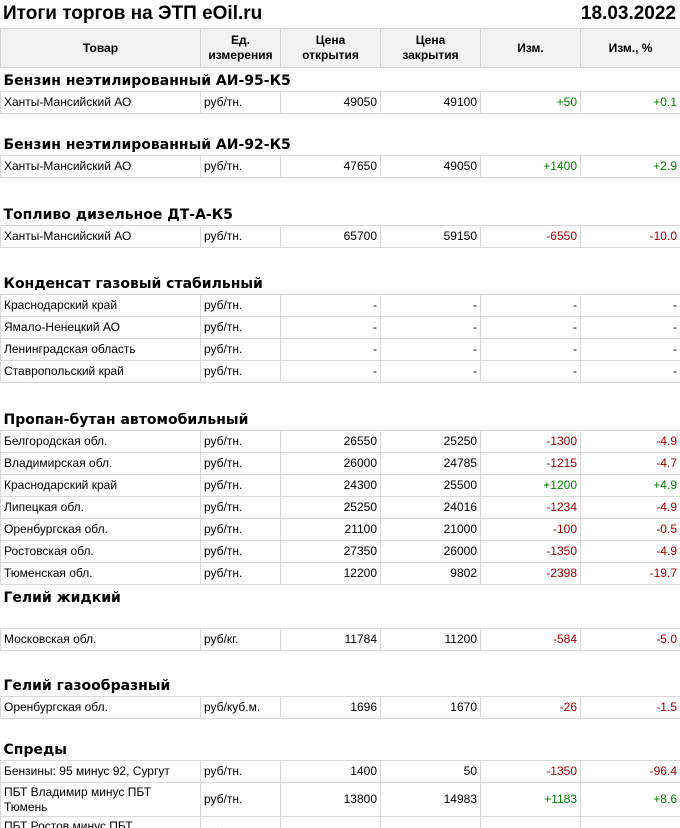 The width and height of the screenshot is (680, 828). Describe the element at coordinates (530, 236) in the screenshot. I see `change: -6550` at that location.